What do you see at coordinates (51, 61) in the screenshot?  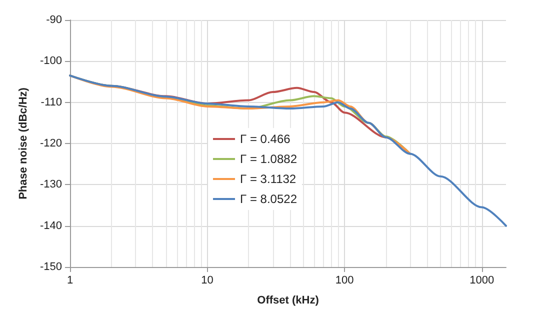 I see `y-tick-label: -100` at bounding box center [51, 61].